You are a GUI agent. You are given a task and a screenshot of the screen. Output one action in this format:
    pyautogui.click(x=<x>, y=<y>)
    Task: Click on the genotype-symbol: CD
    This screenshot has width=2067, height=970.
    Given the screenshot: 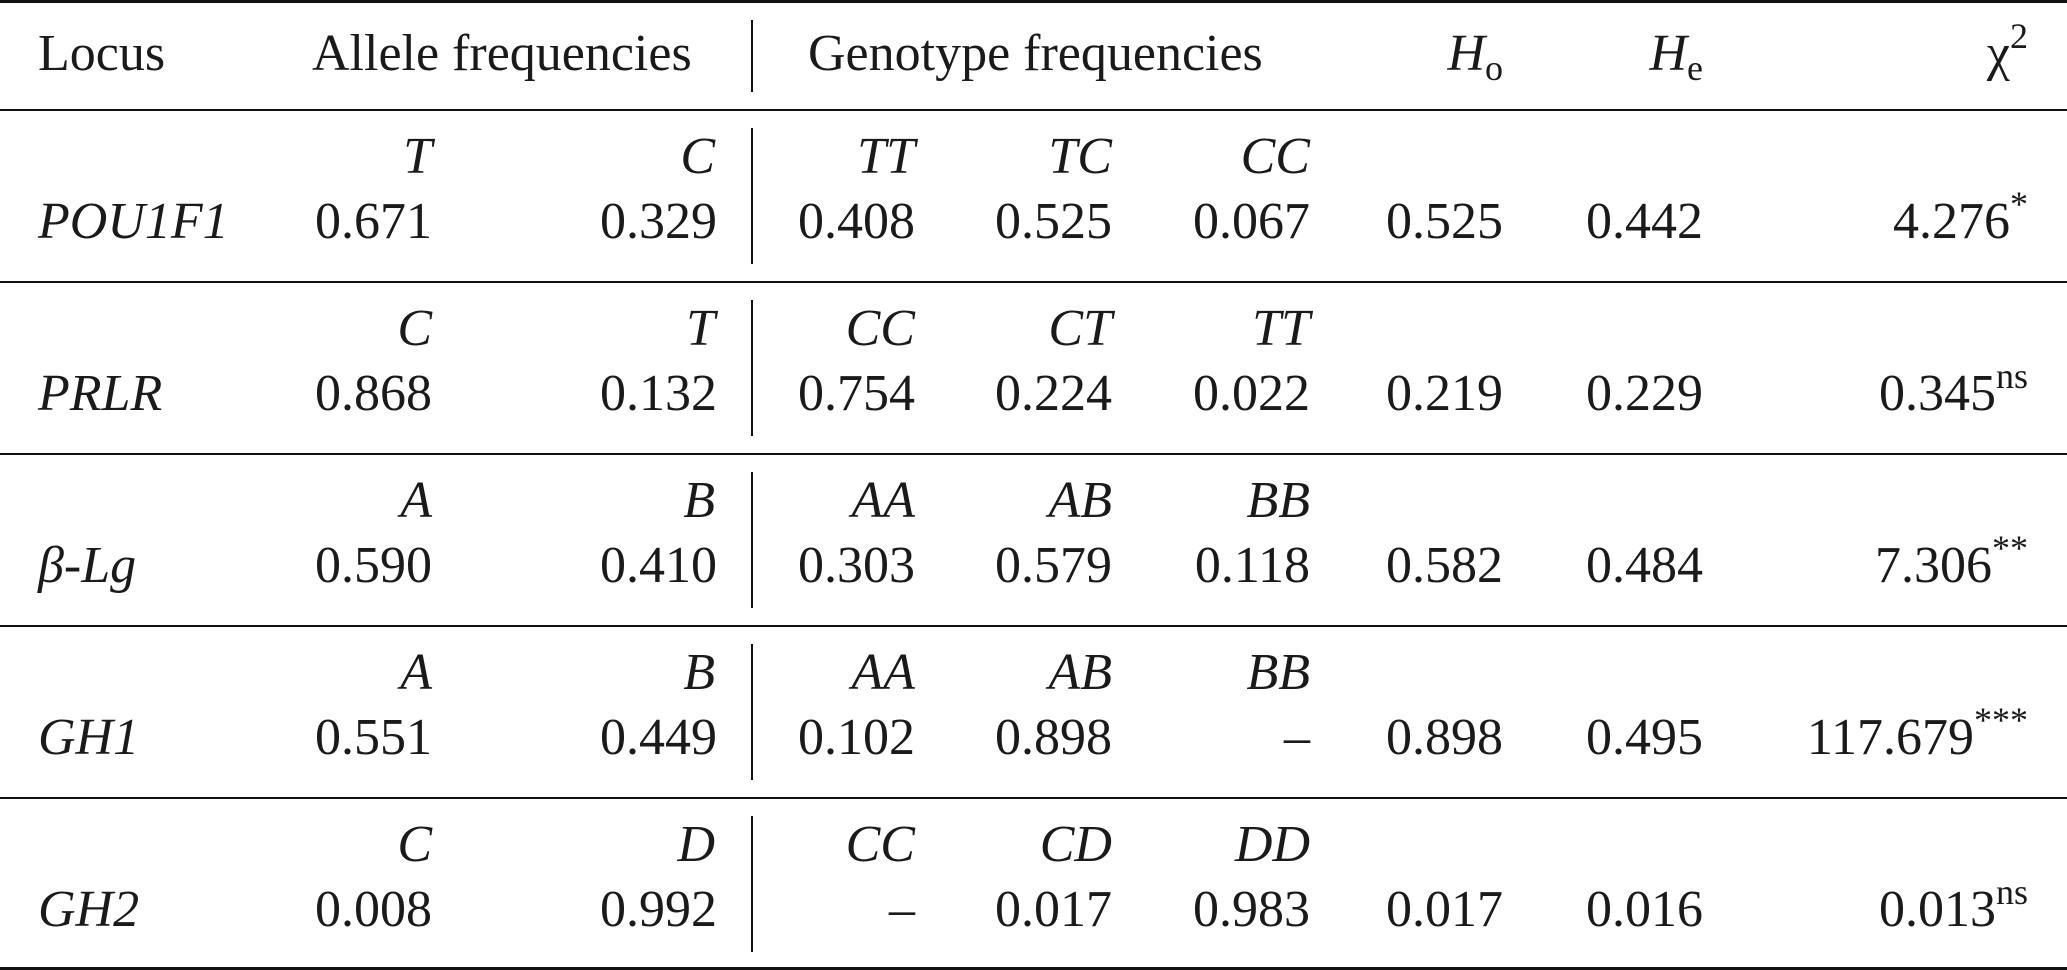 What is the action you would take?
    pyautogui.click(x=1075, y=844)
    